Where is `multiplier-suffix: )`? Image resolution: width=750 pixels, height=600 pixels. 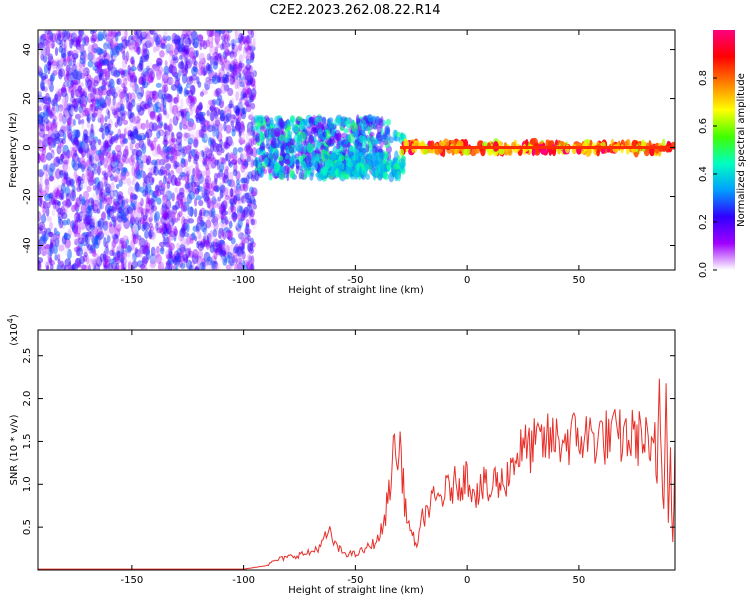 multiplier-suffix: ) is located at coordinates (14, 316).